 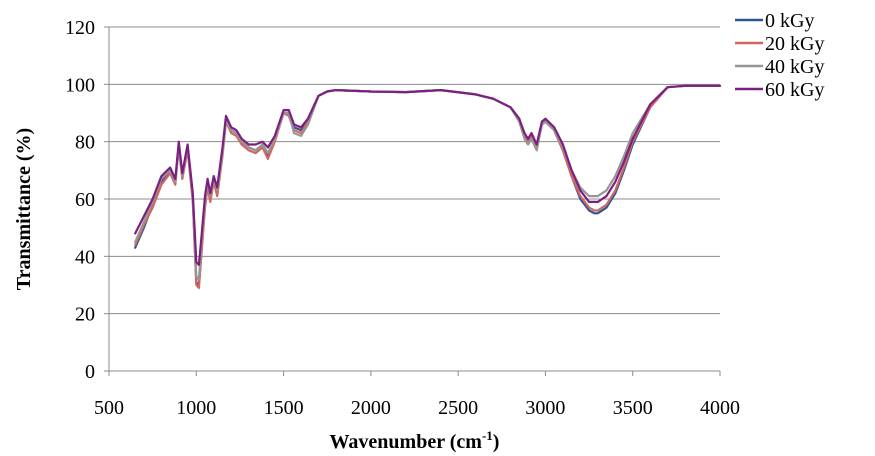 I want to click on y-tick-label: 100, so click(x=80, y=85).